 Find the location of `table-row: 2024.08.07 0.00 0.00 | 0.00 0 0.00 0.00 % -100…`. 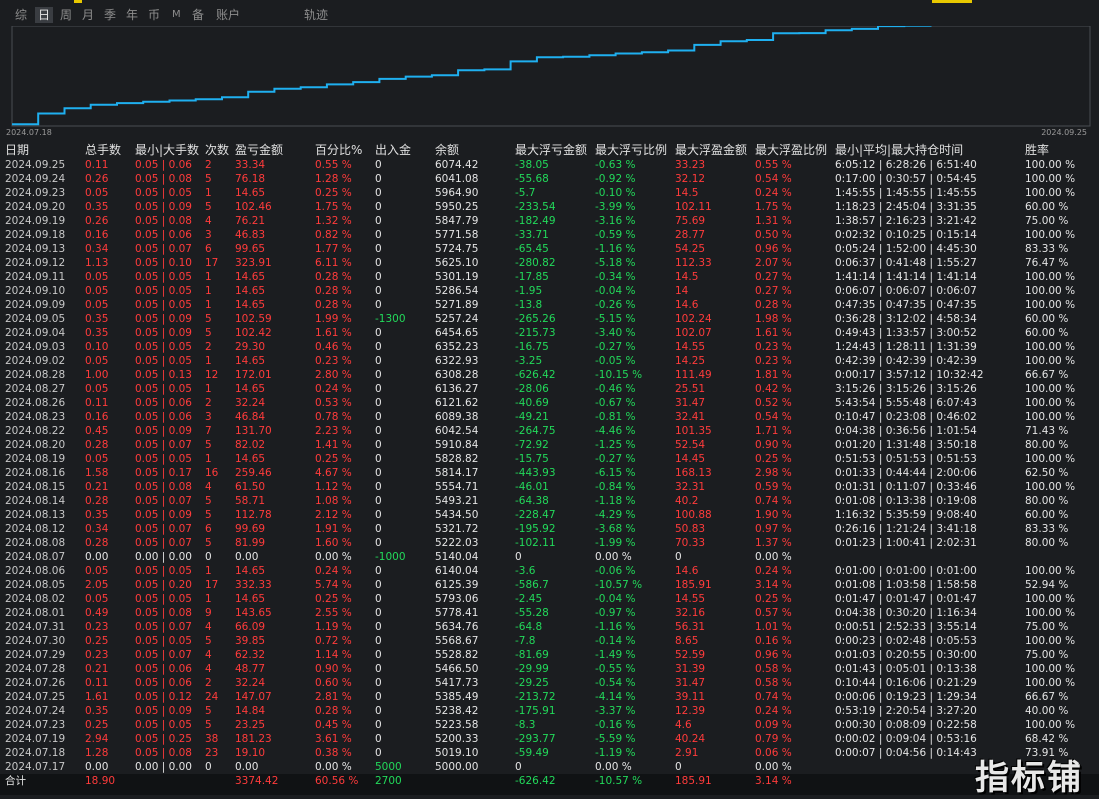

table-row: 2024.08.07 0.00 0.00 | 0.00 0 0.00 0.00 % -100… is located at coordinates (549, 557).